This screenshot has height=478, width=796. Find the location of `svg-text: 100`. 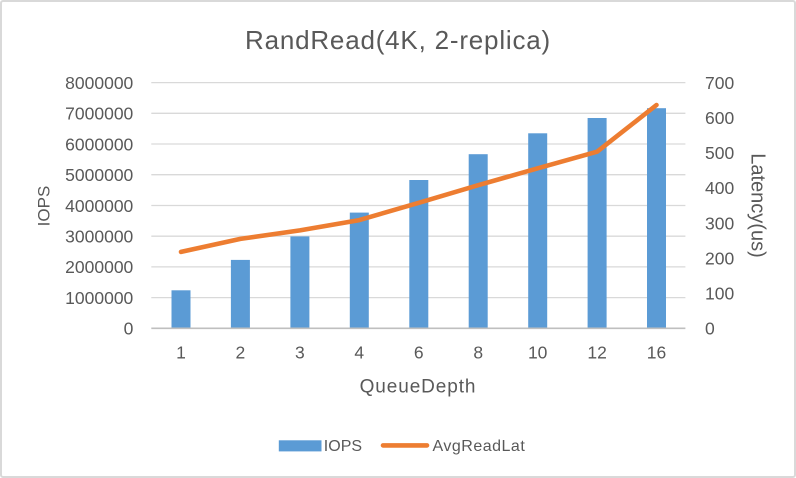

svg-text: 100 is located at coordinates (719, 294).